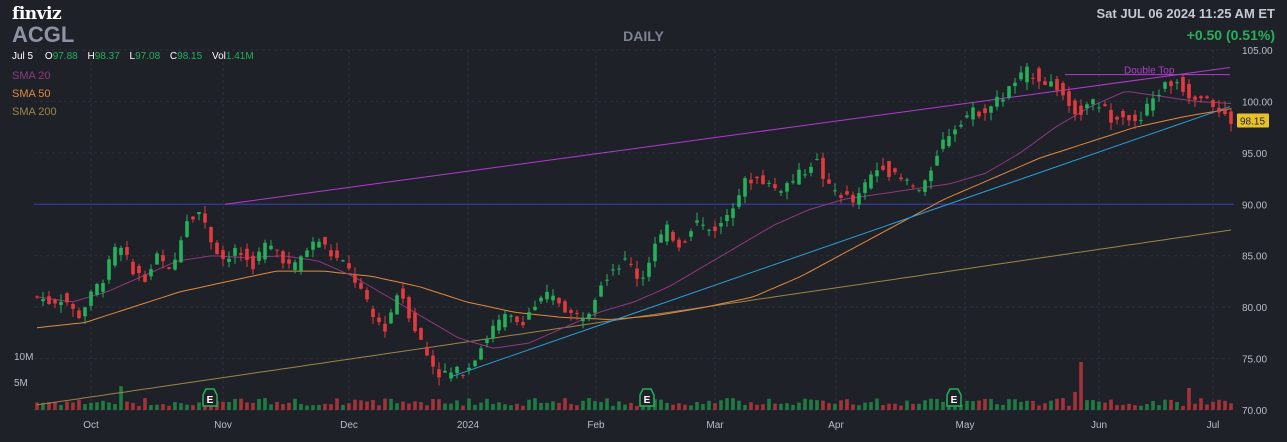  I want to click on volume-tick-label: 10M, so click(23, 357).